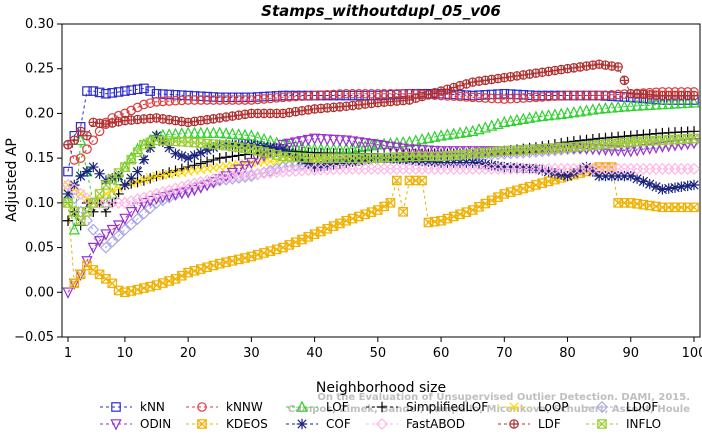 This screenshot has width=702, height=434. Describe the element at coordinates (435, 424) in the screenshot. I see `legend-label-fastabod: FastABOD` at that location.